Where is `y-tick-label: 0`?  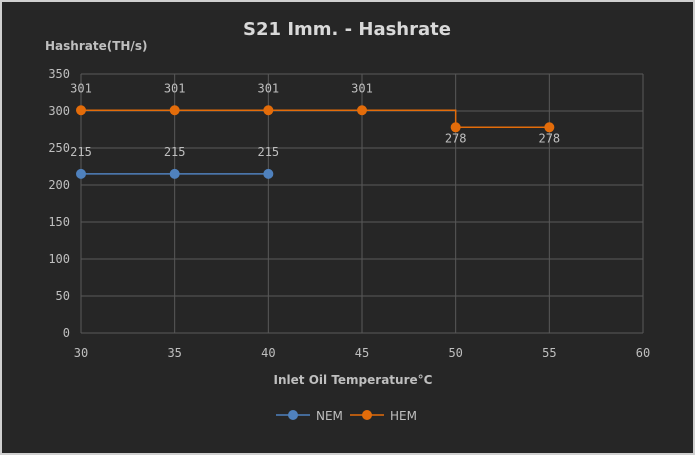 y-tick-label: 0 is located at coordinates (66, 333).